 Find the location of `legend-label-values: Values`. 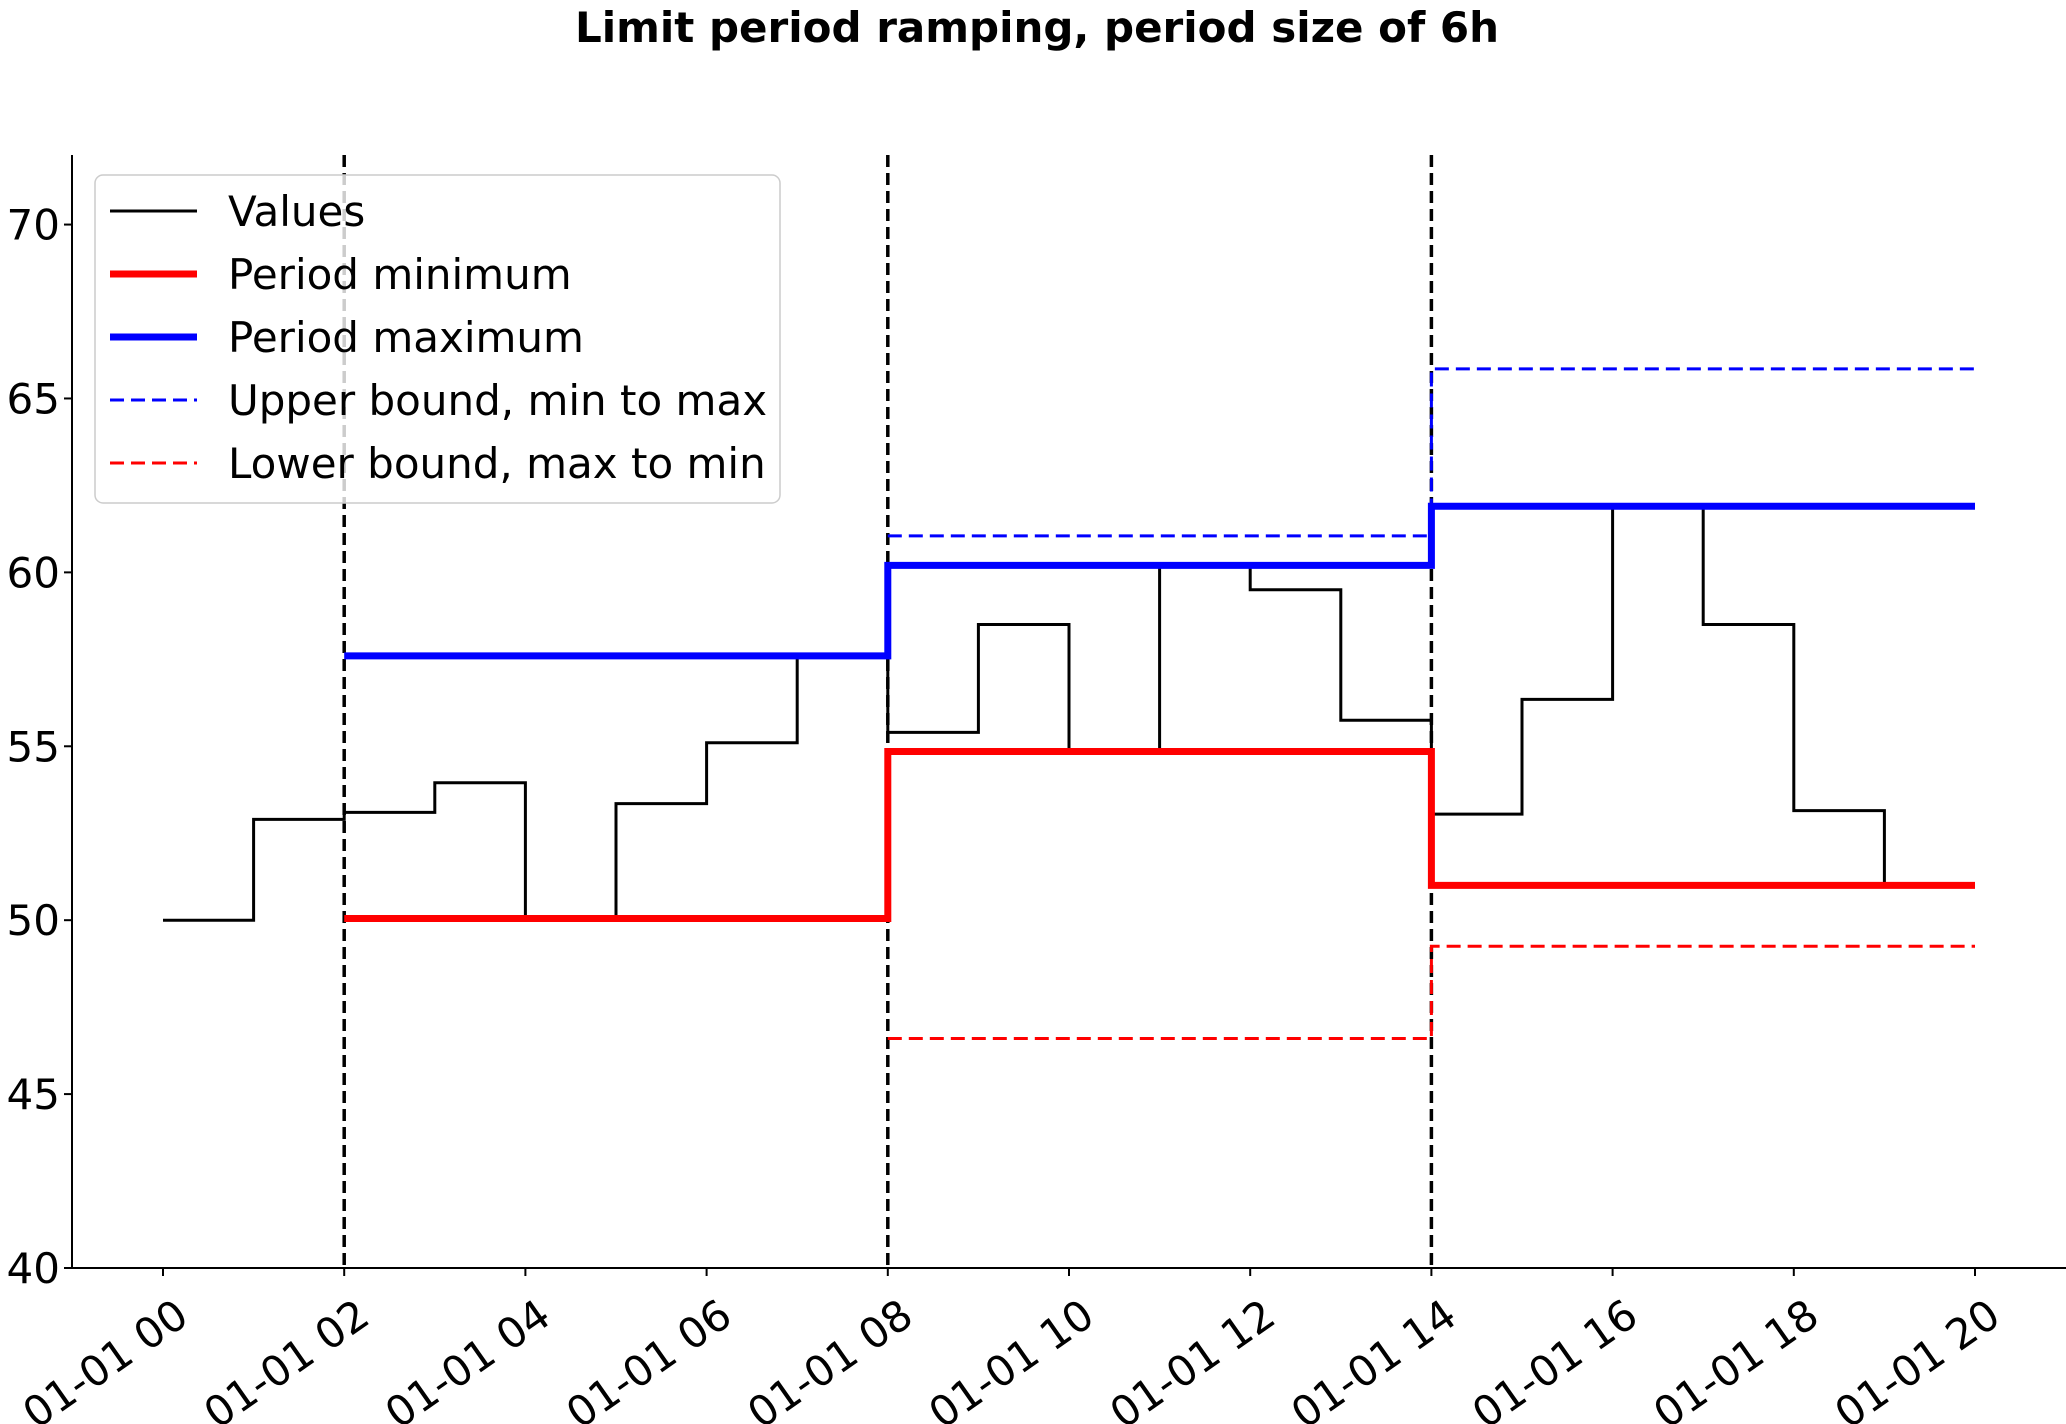

legend-label-values: Values is located at coordinates (296, 211).